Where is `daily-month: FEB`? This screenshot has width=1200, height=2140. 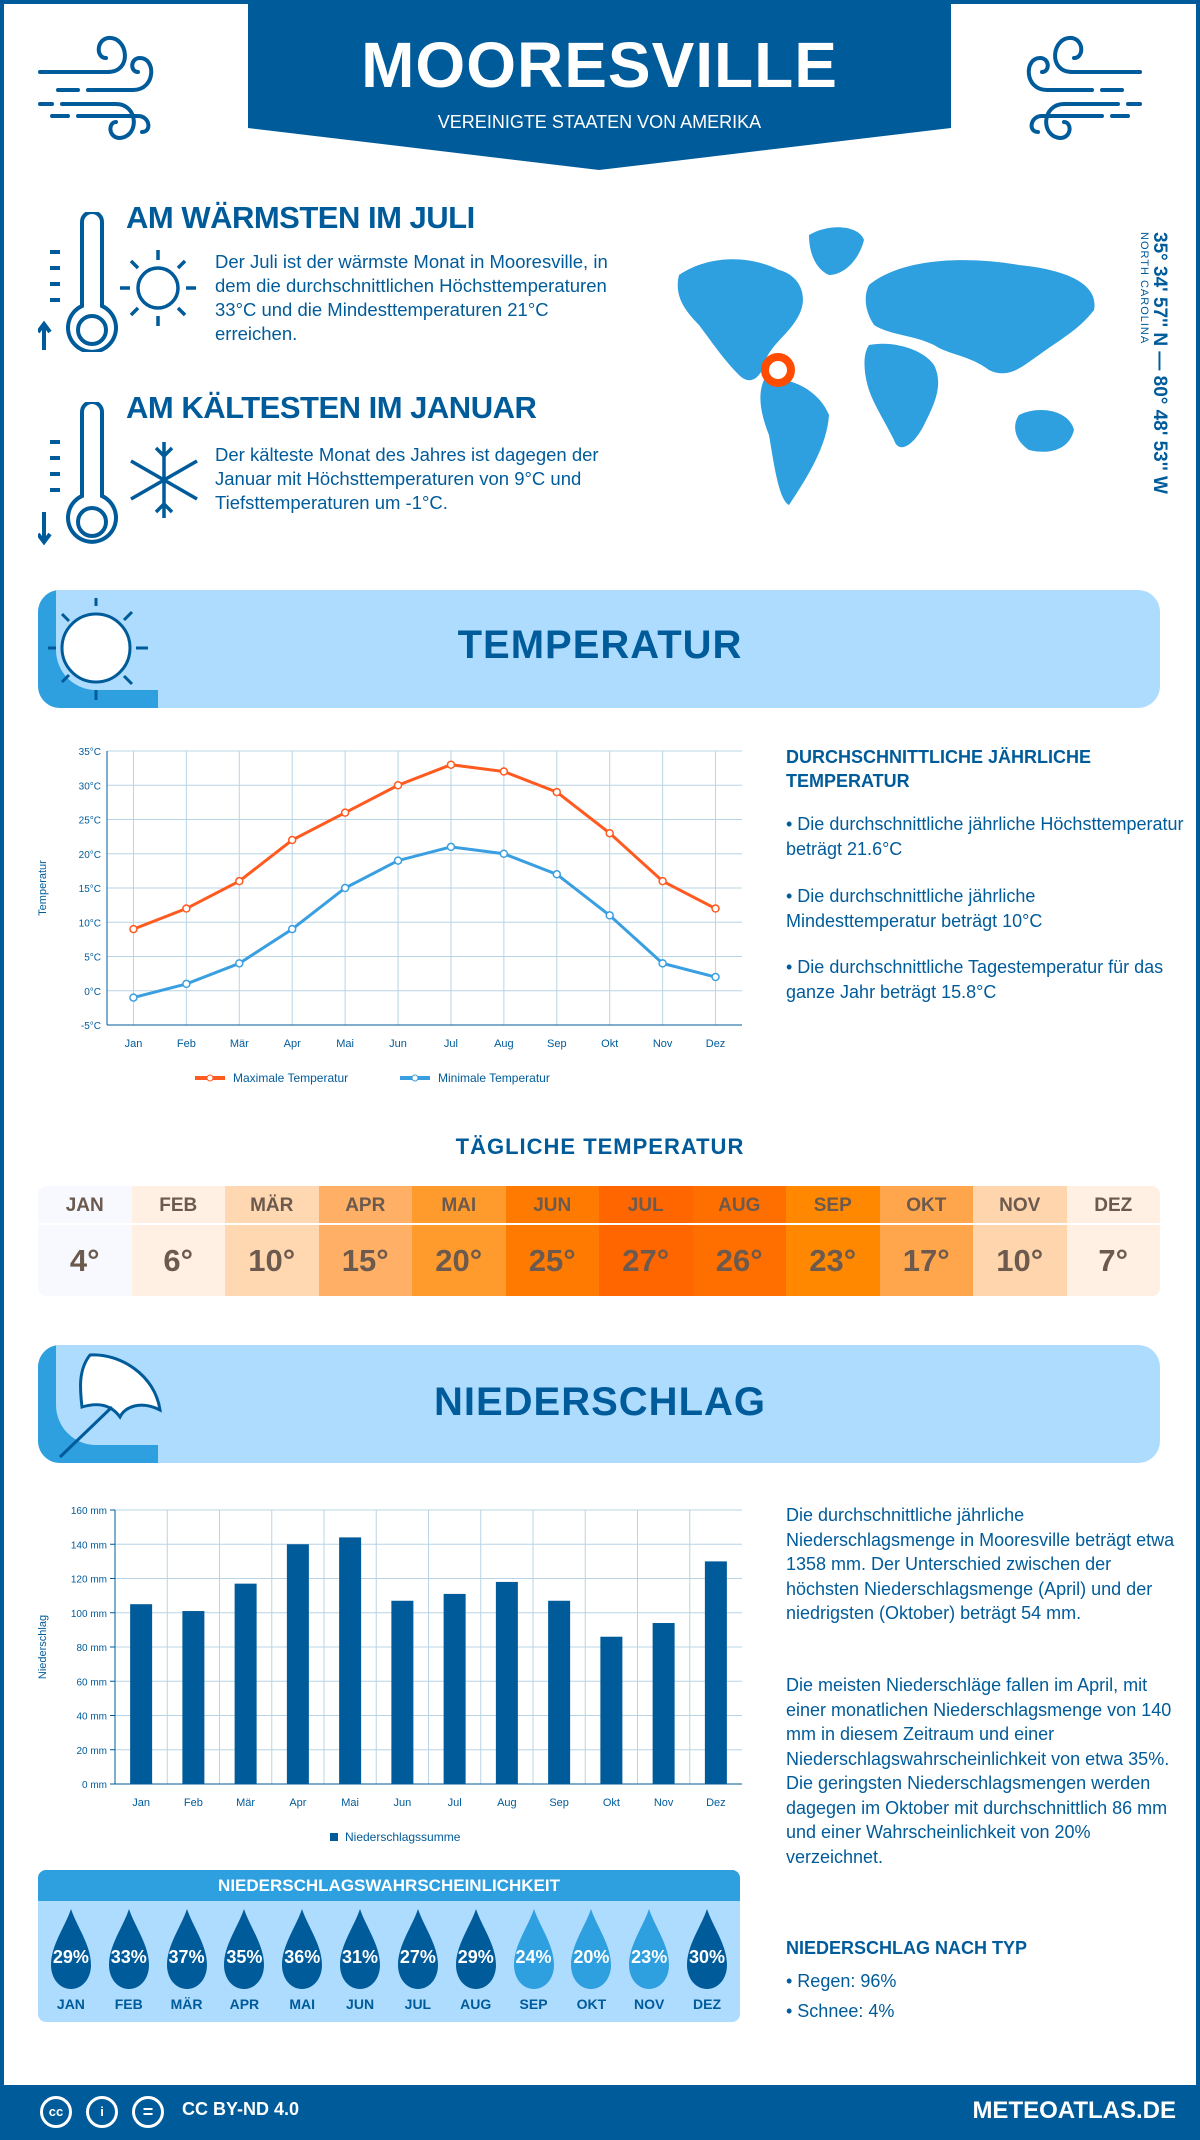 daily-month: FEB is located at coordinates (178, 1205).